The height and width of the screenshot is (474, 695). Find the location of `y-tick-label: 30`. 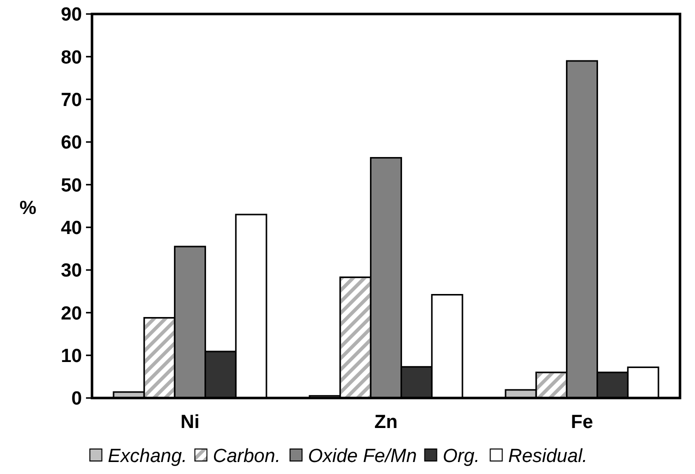

y-tick-label: 30 is located at coordinates (71, 271).